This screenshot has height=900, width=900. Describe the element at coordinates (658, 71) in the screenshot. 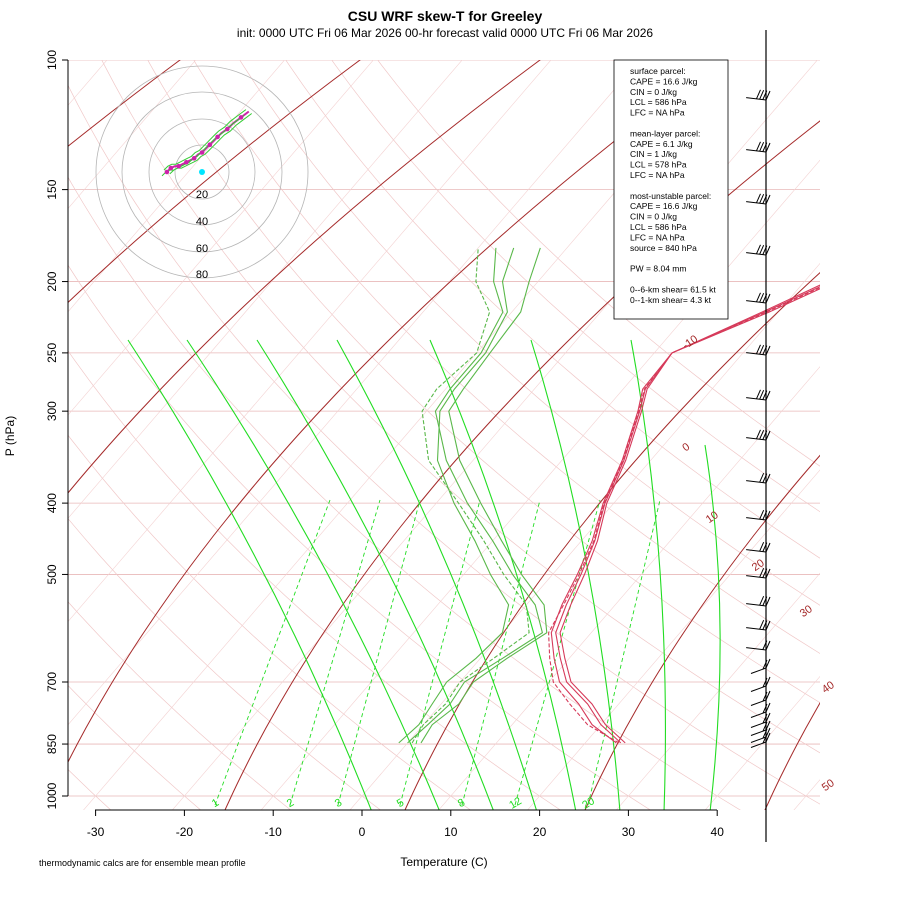

I see `parcel-info-line: surface parcel:` at that location.